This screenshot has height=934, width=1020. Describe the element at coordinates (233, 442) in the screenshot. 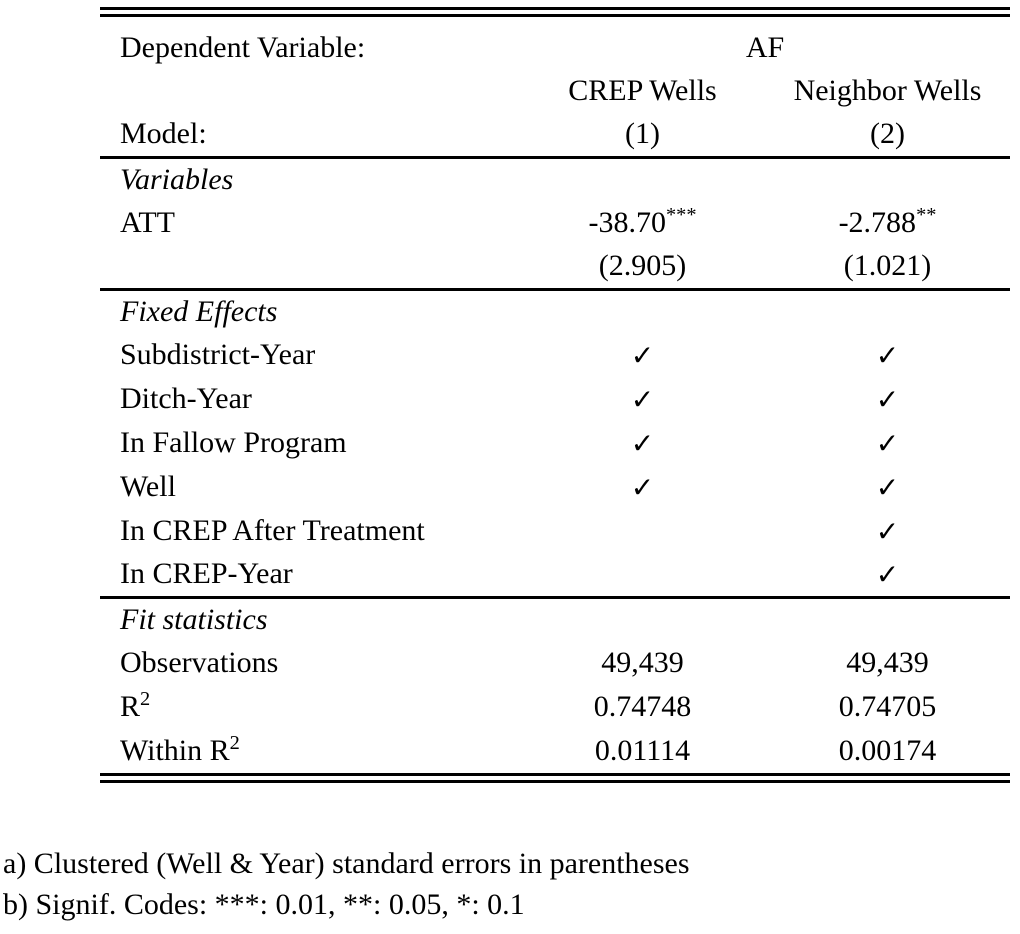

I see `row-label: In Fallow Program` at that location.